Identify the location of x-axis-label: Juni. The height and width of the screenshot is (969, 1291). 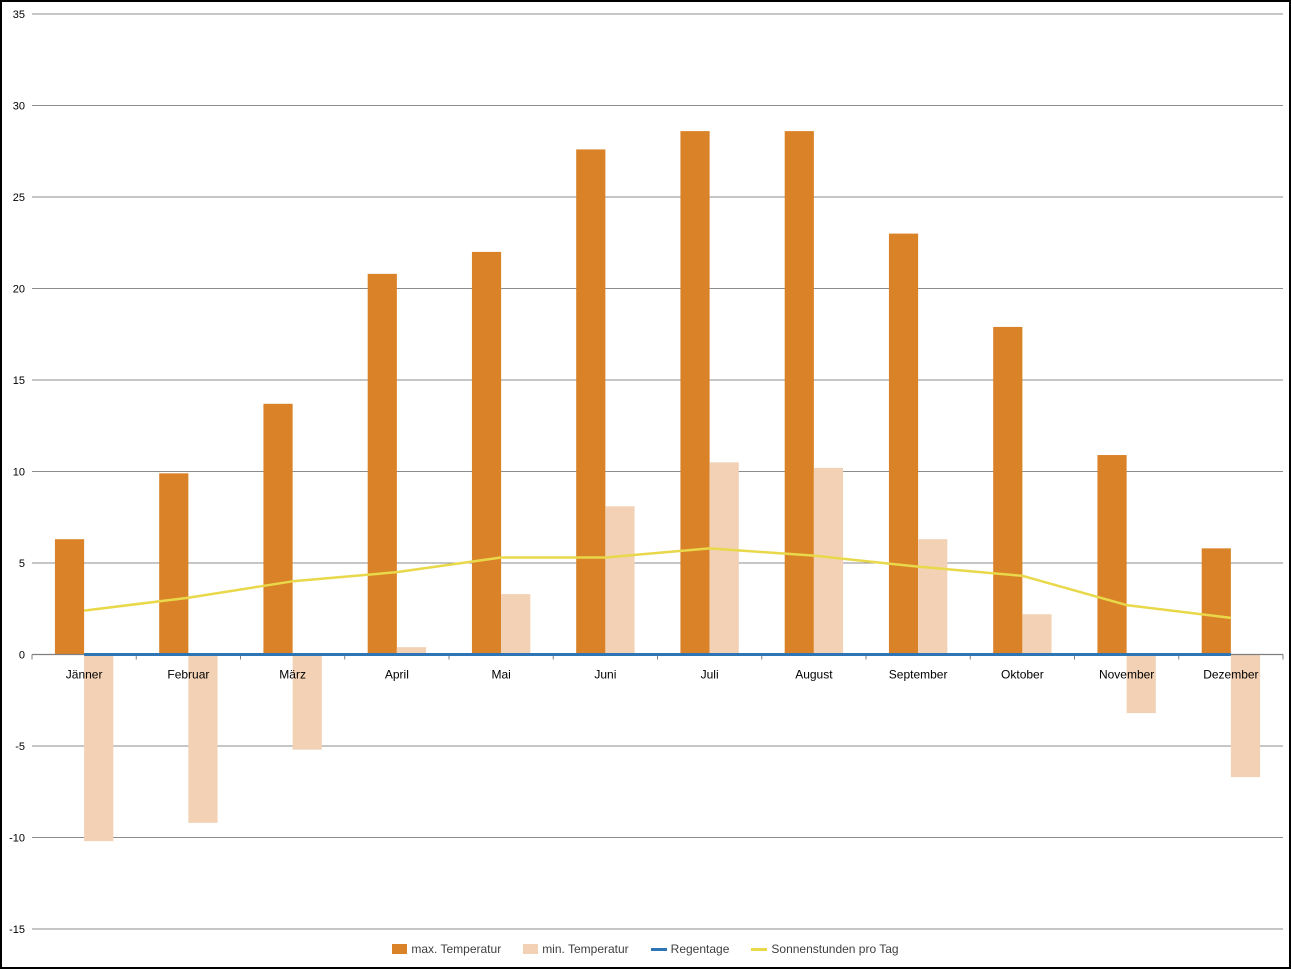
(605, 675).